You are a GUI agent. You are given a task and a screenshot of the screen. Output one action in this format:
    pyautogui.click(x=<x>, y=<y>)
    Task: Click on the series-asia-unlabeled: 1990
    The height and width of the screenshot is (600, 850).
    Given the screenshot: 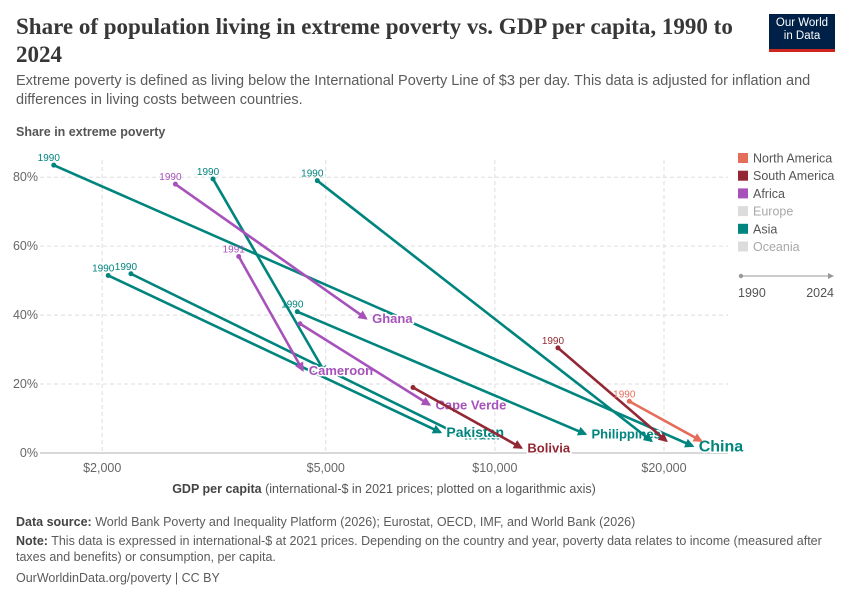 What is the action you would take?
    pyautogui.click(x=262, y=271)
    